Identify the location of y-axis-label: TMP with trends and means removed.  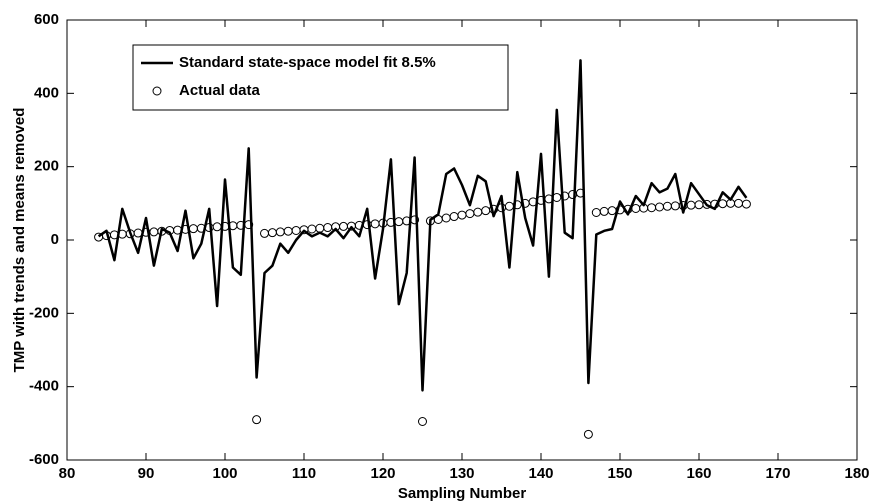
(19, 240).